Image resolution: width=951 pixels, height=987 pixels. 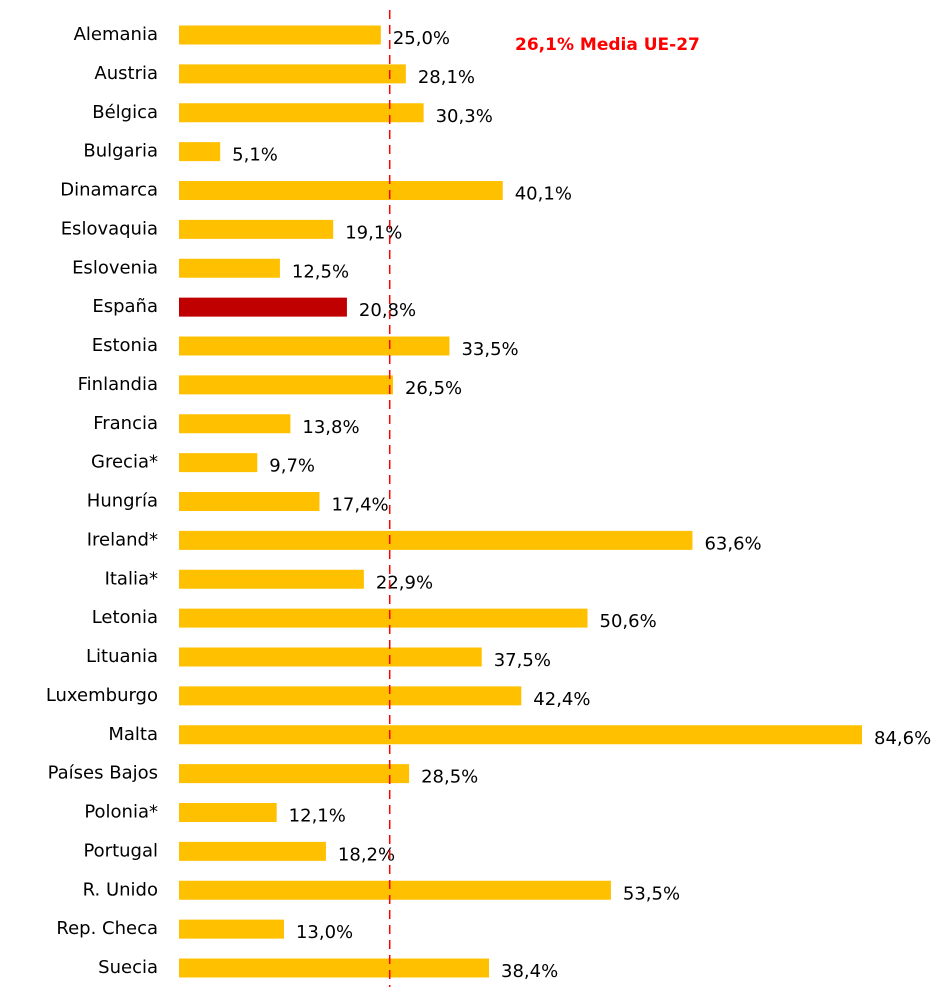 I want to click on value-label: 19,1%, so click(x=373, y=232).